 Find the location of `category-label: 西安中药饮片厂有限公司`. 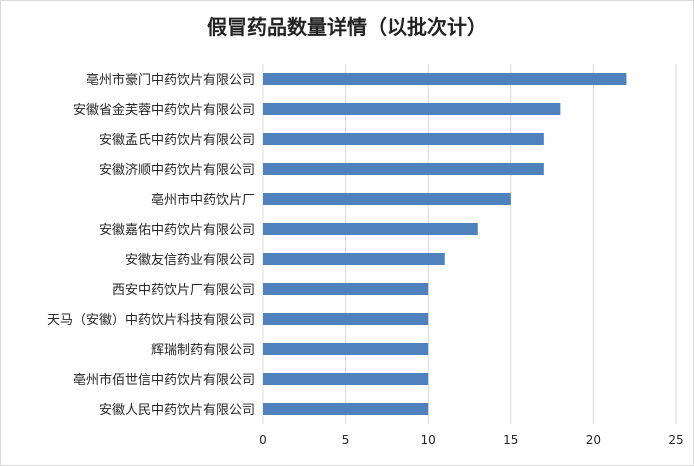

category-label: 西安中药饮片厂有限公司 is located at coordinates (183, 290).